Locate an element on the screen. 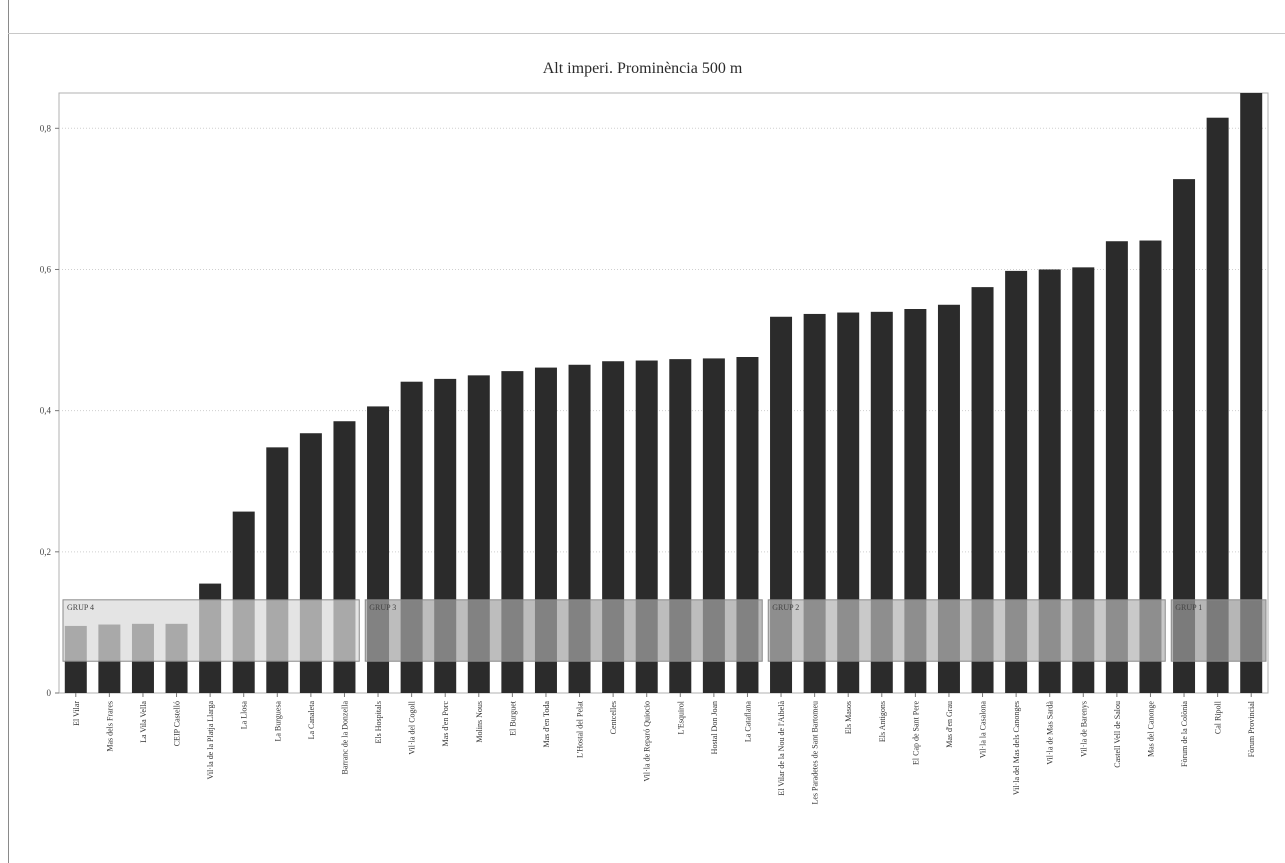 The image size is (1285, 863). x-tick-label: El Vilar is located at coordinates (76, 713).